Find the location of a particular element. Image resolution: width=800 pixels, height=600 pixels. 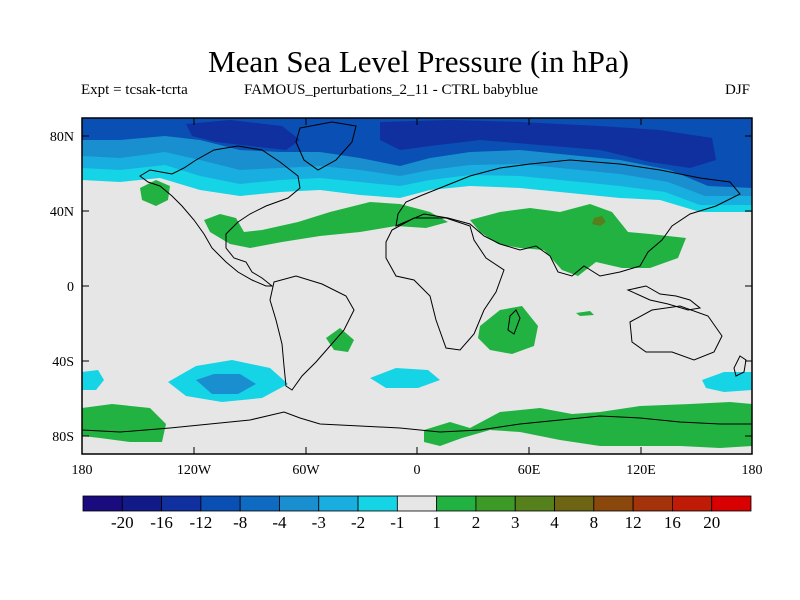

lat-label-40n: 40N is located at coordinates (62, 212).